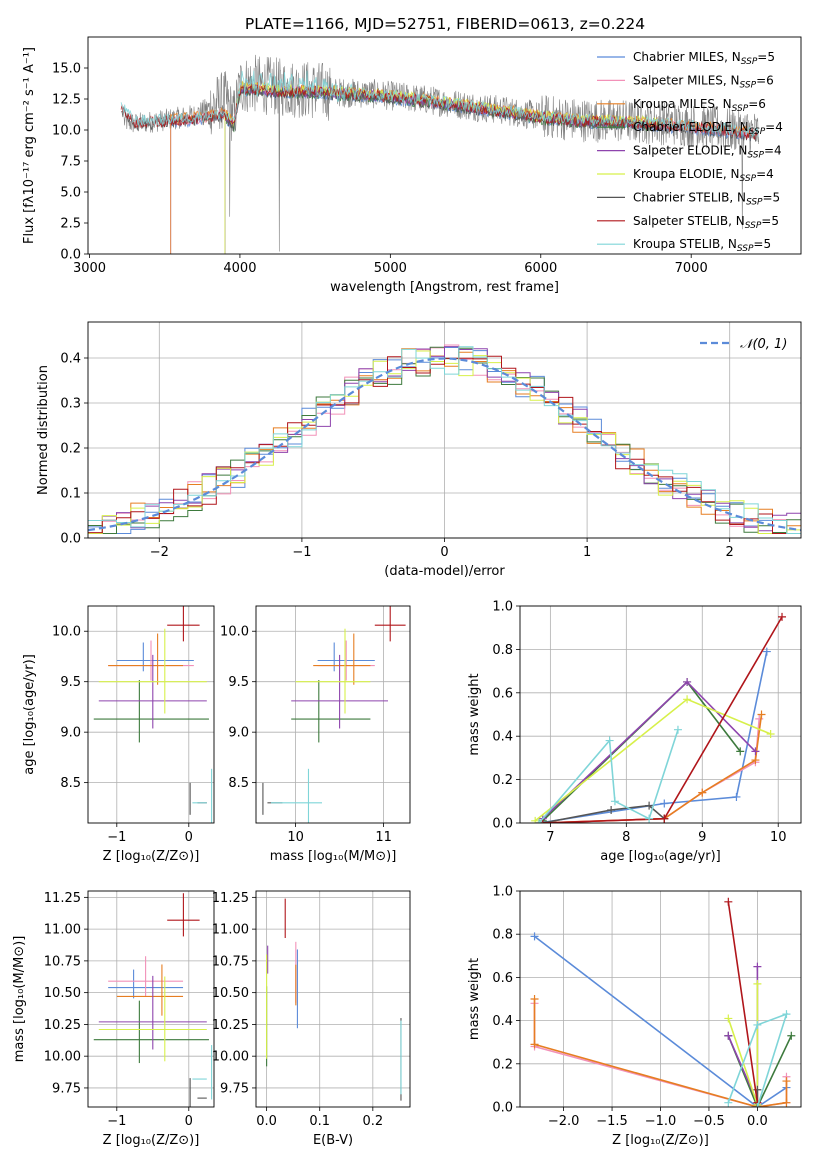 The width and height of the screenshot is (819, 1170). I want to click on legend-text: Chabrier MILES, N, so click(687, 57).